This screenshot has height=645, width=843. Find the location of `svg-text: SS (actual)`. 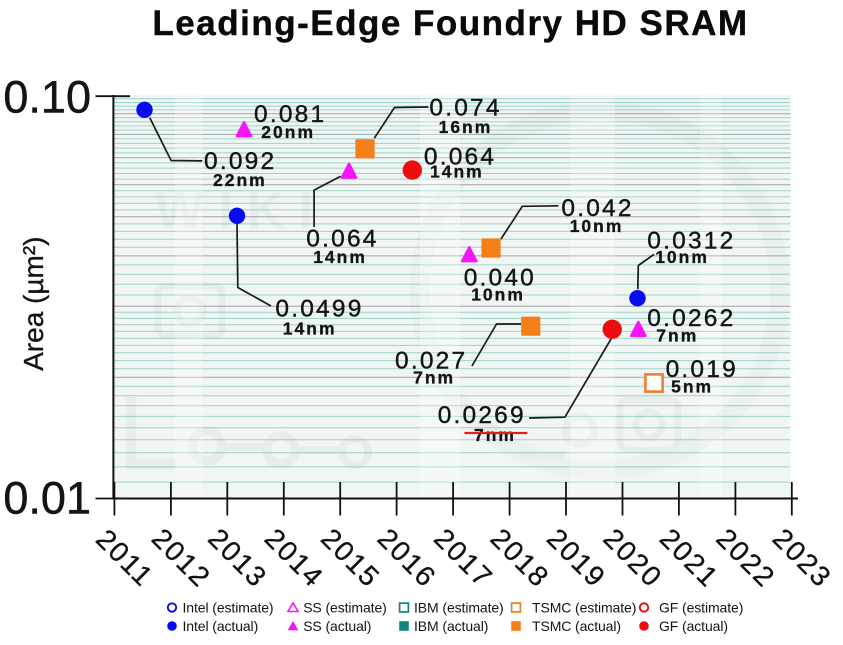

svg-text: SS (actual) is located at coordinates (337, 626).